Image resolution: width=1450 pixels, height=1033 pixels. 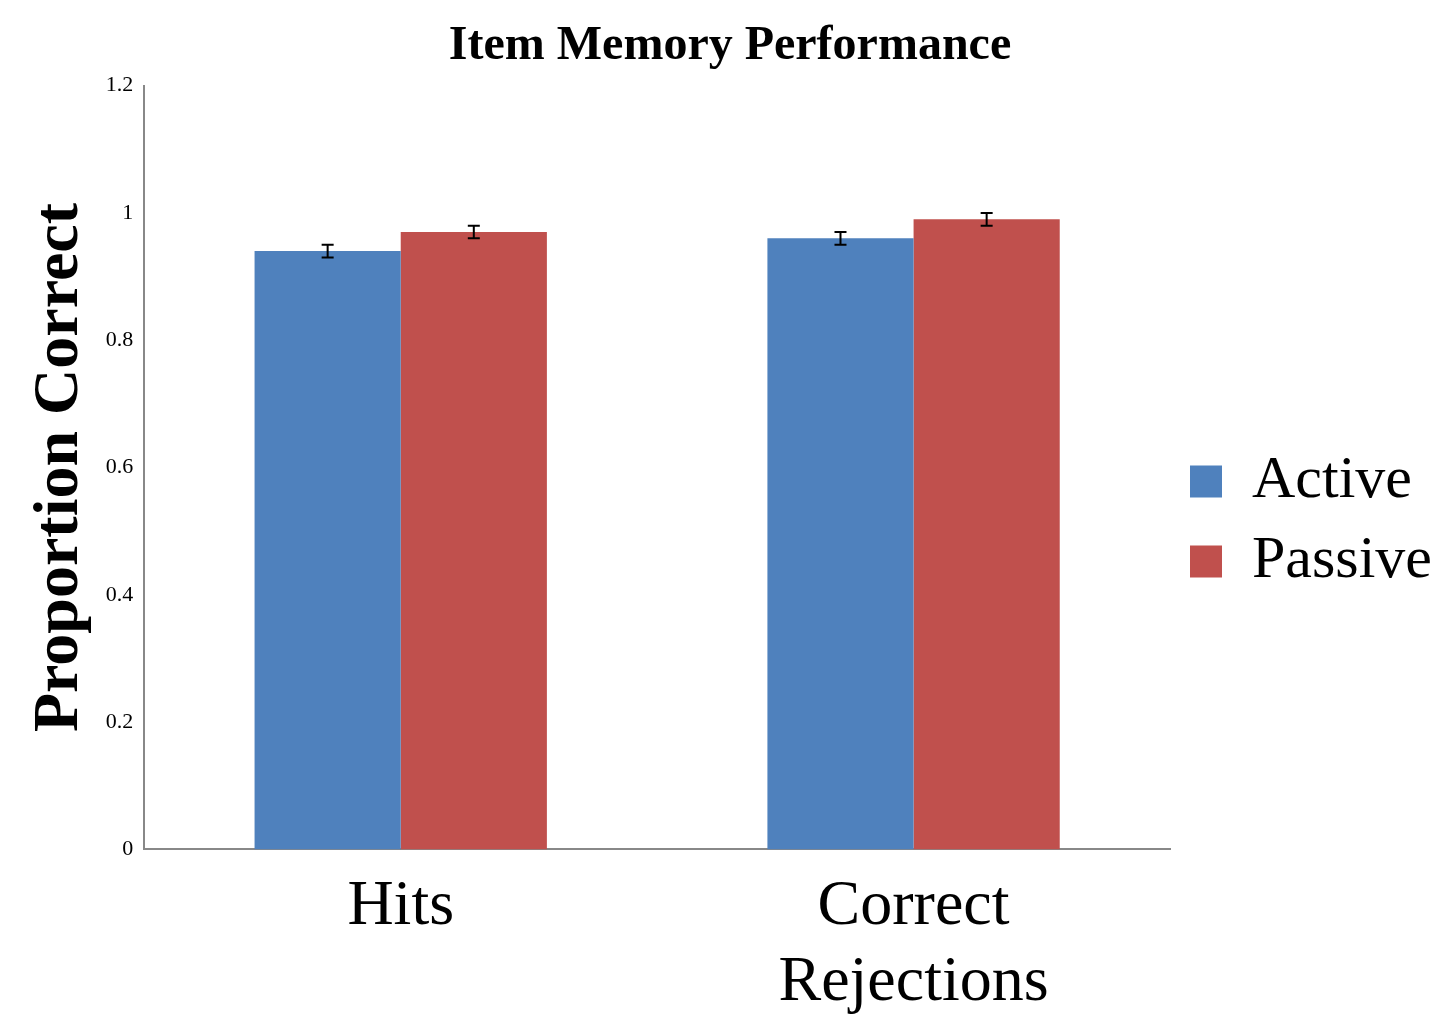 I want to click on y-tick-label: 0.8, so click(x=119, y=338).